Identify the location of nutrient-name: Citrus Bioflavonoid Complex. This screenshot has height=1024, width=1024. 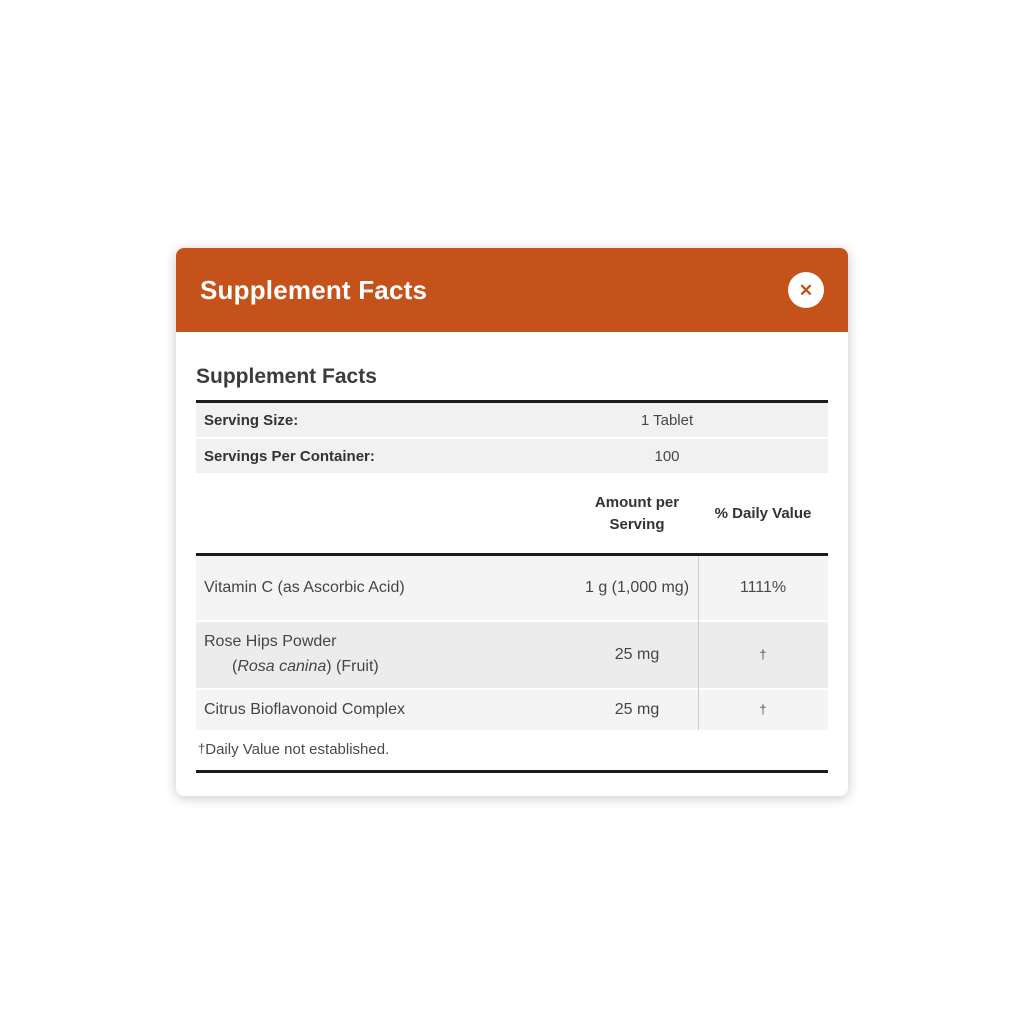
(304, 709).